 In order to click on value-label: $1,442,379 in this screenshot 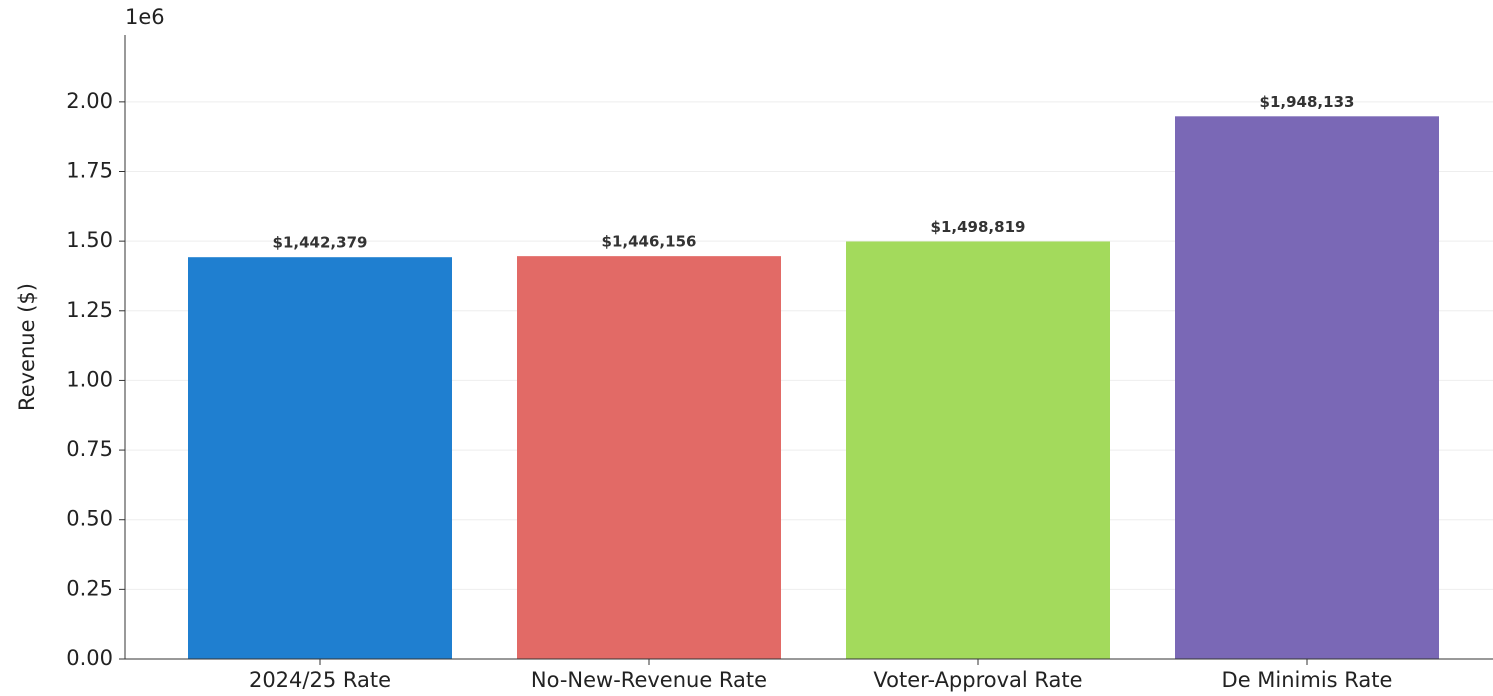, I will do `click(320, 243)`.